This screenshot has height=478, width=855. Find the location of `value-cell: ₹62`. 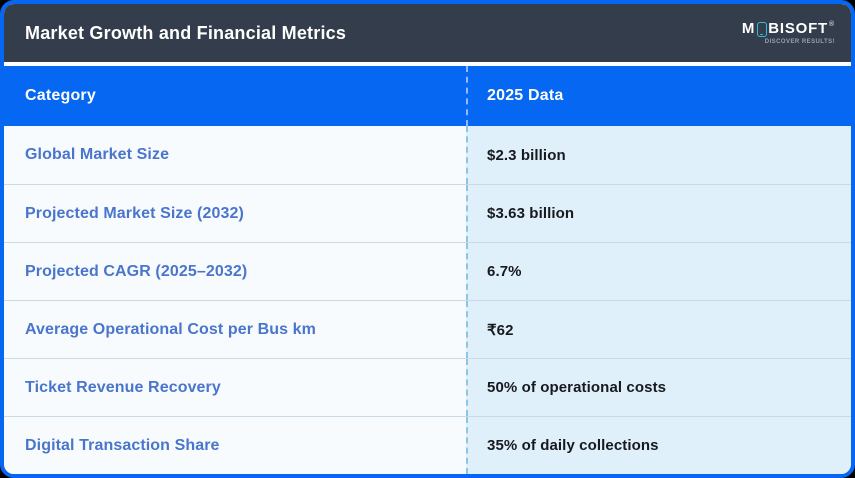

value-cell: ₹62 is located at coordinates (658, 329).